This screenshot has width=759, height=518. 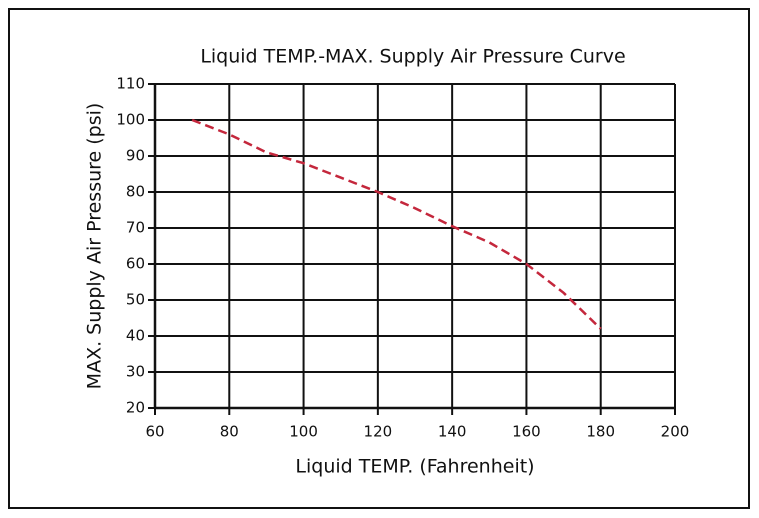 What do you see at coordinates (135, 228) in the screenshot?
I see `y-tick-label: 70` at bounding box center [135, 228].